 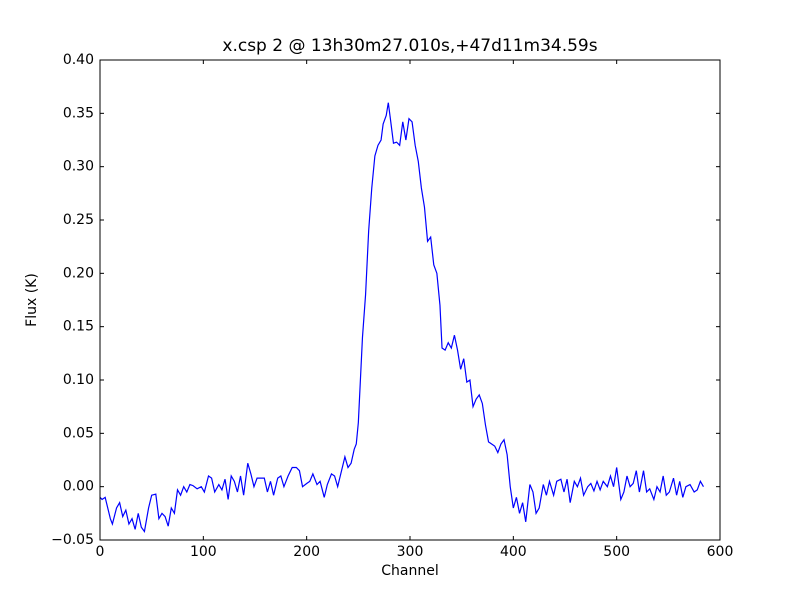 What do you see at coordinates (409, 571) in the screenshot?
I see `x-axis-label: Channel` at bounding box center [409, 571].